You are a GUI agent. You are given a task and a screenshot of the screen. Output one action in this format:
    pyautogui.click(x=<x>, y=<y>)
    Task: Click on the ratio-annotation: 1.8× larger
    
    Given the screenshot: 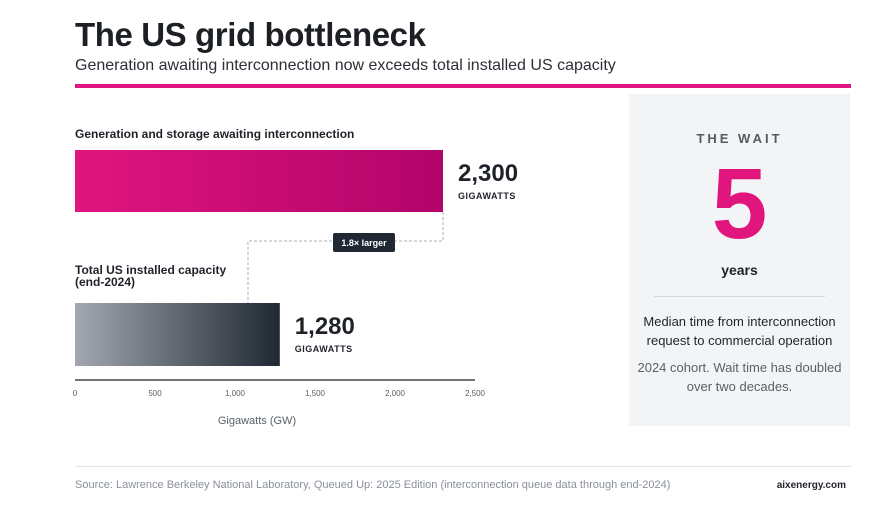 What is the action you would take?
    pyautogui.click(x=364, y=243)
    